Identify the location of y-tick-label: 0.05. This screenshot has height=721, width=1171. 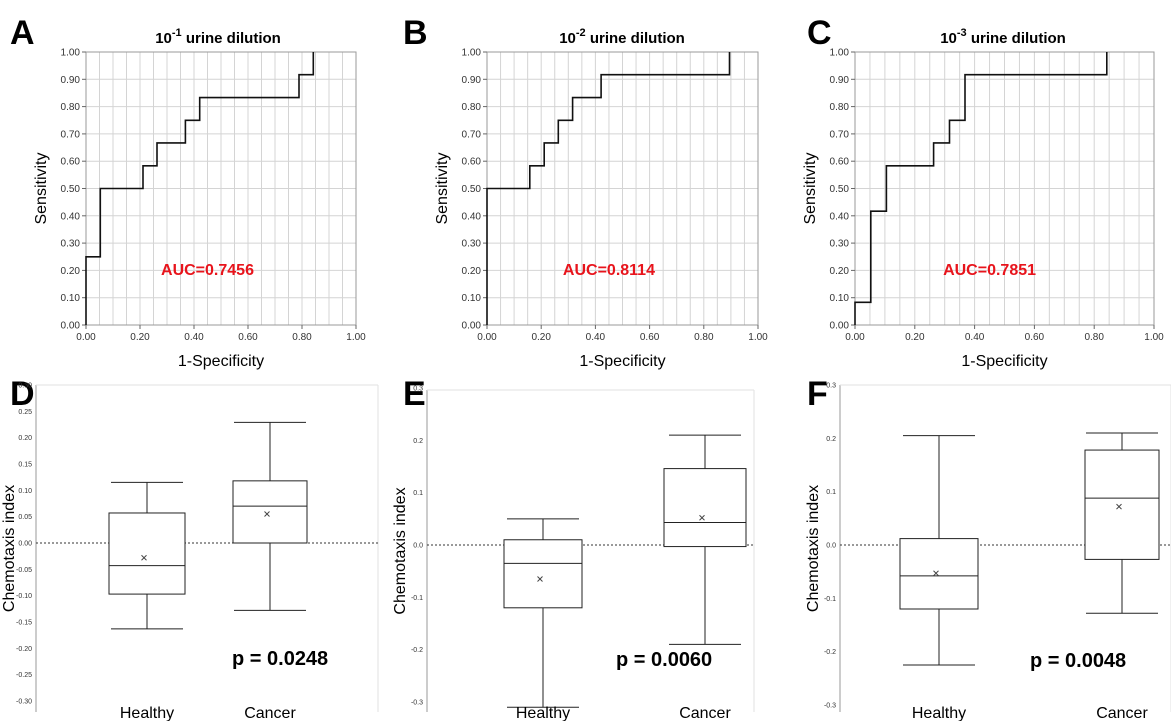
(25, 517).